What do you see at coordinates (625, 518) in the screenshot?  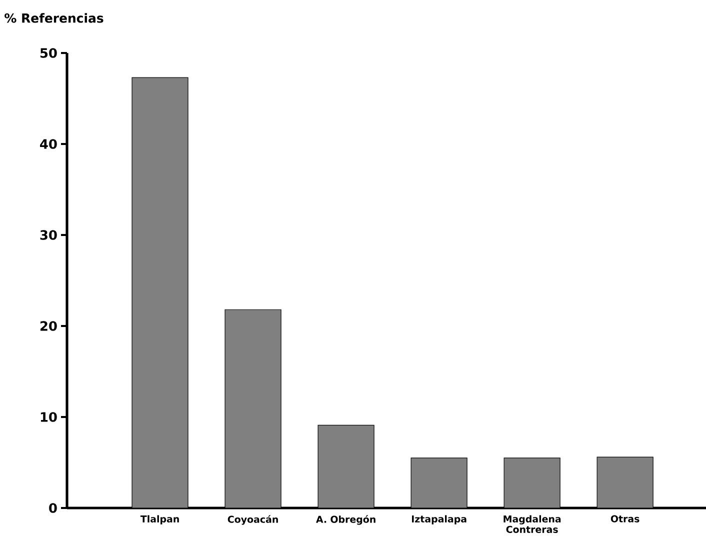 I see `x-tick-label: Otras` at bounding box center [625, 518].